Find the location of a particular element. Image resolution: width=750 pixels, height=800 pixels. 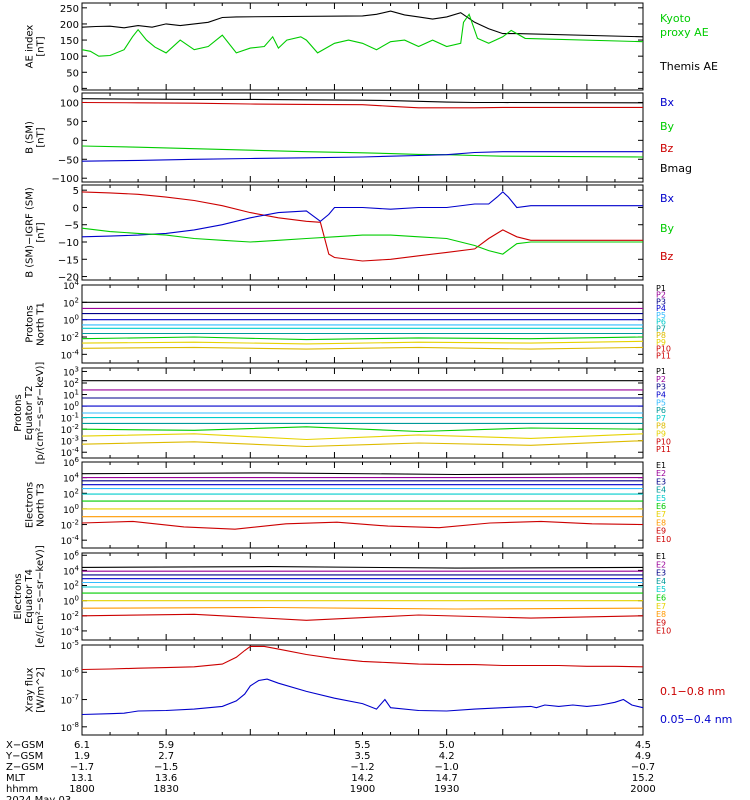

series-line-p9 is located at coordinates (362, 437).